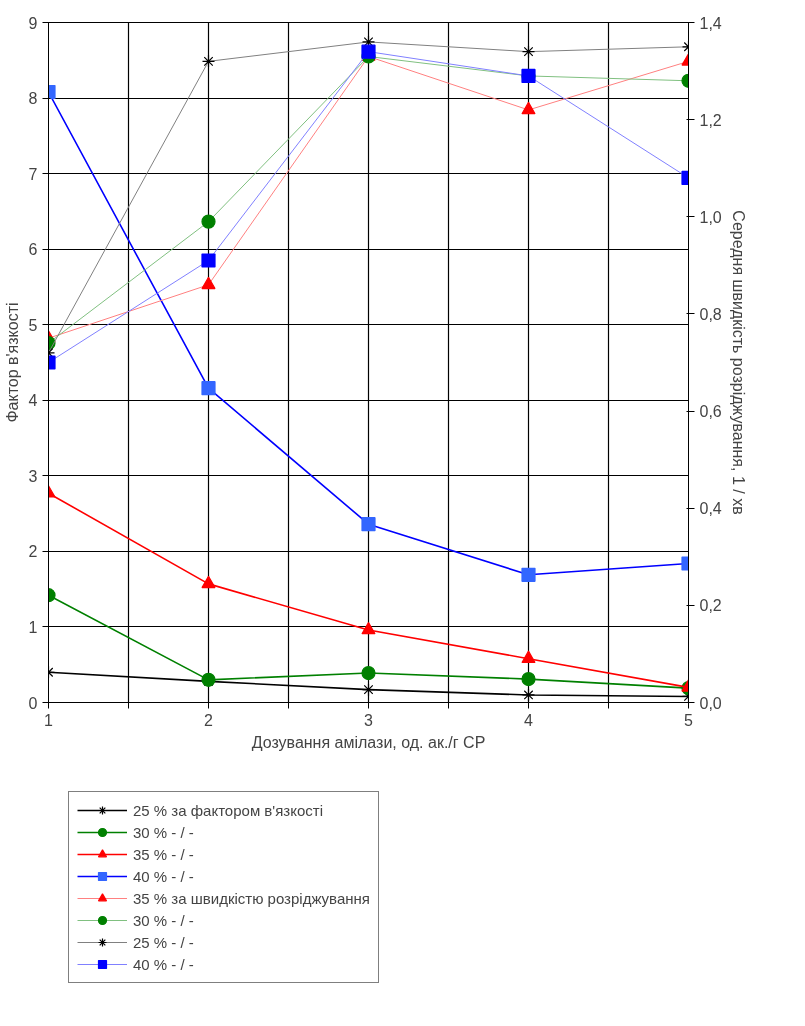 Image resolution: width=805 pixels, height=1026 pixels. I want to click on x-tick-label: 3, so click(369, 720).